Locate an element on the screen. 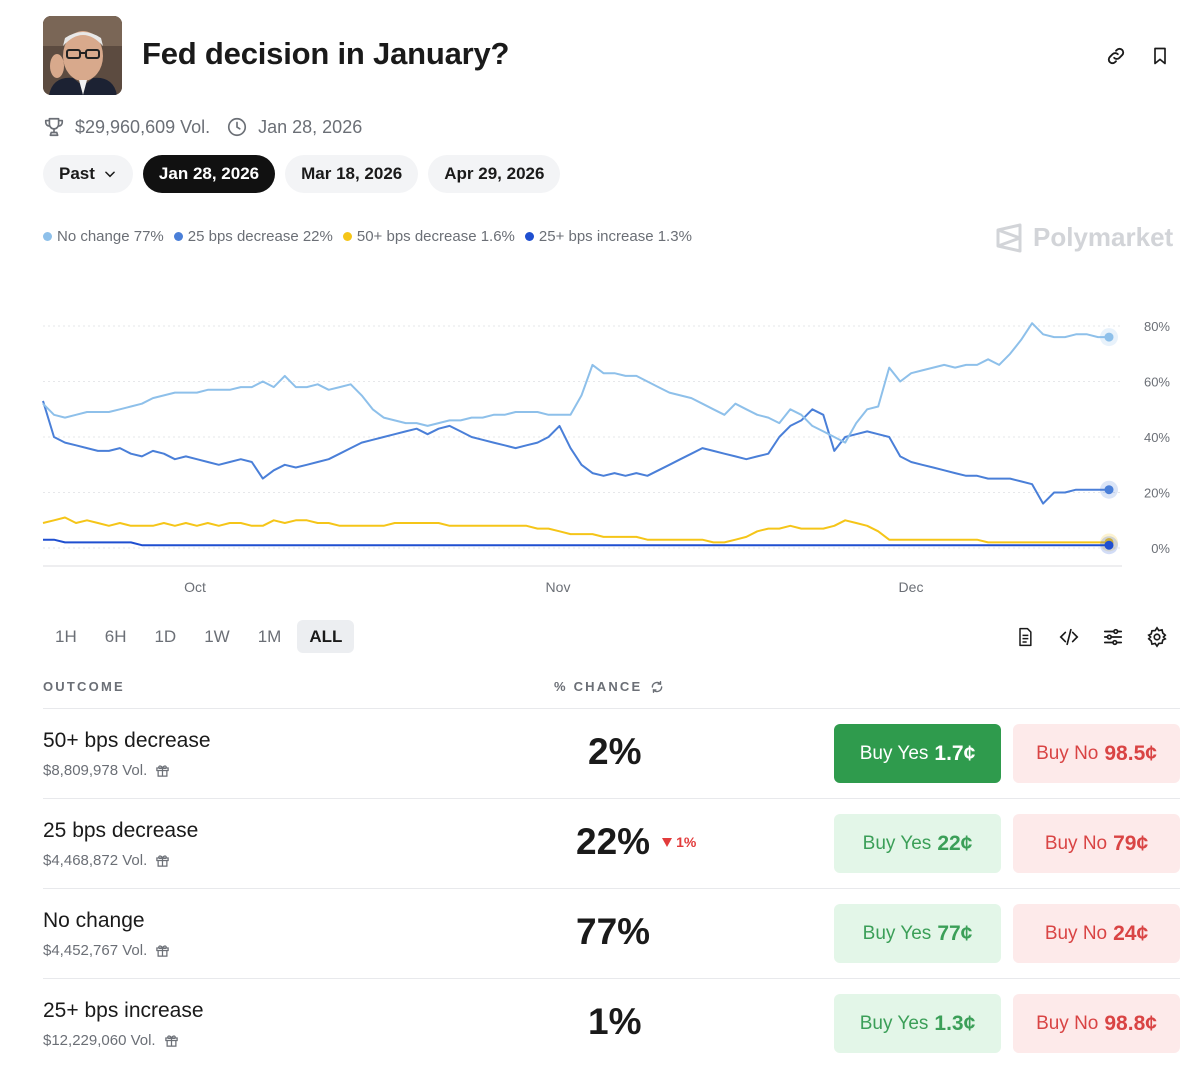 The height and width of the screenshot is (1088, 1200). buy-no-button: Buy No 98.5¢ is located at coordinates (1096, 753).